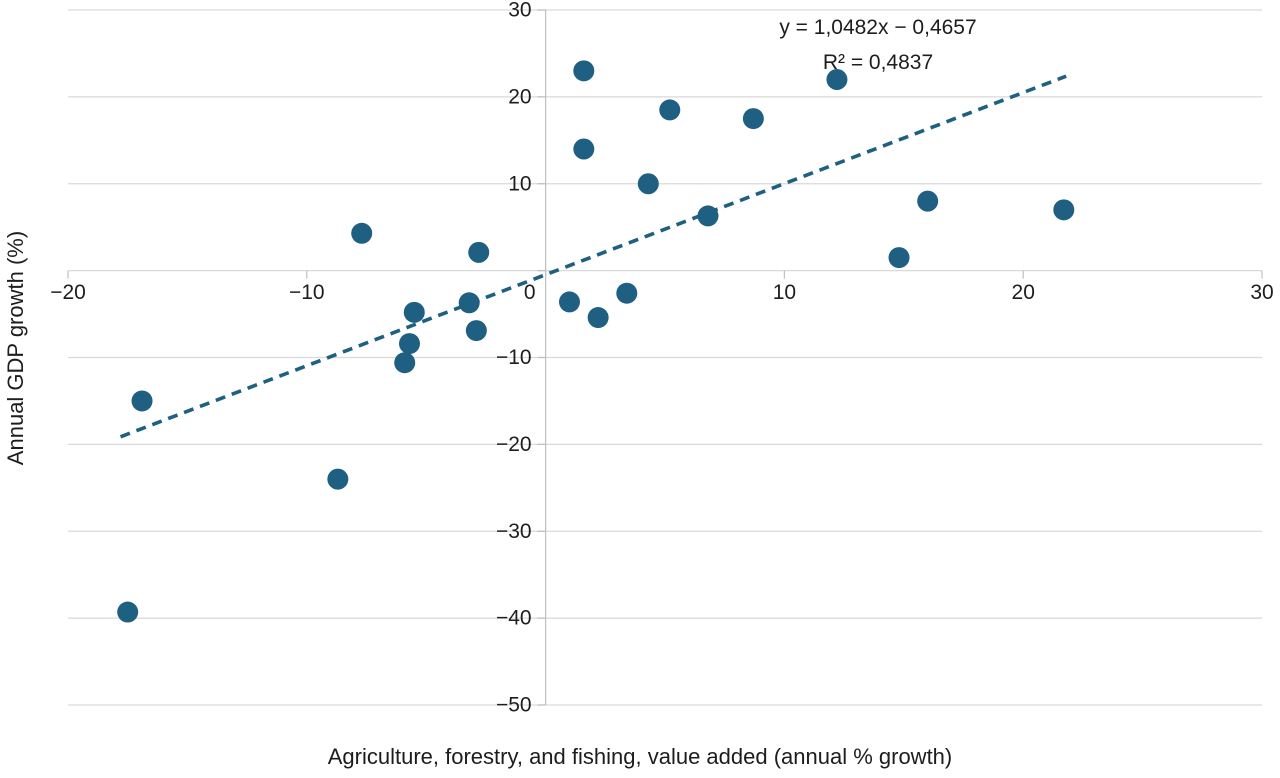  What do you see at coordinates (68, 292) in the screenshot?
I see `x-tick-label: −20` at bounding box center [68, 292].